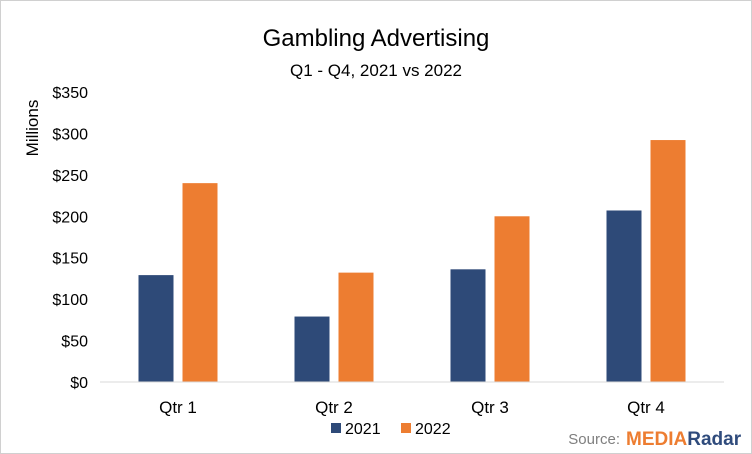 This screenshot has width=752, height=454. Describe the element at coordinates (178, 407) in the screenshot. I see `x-tick-label: Qtr 1` at that location.